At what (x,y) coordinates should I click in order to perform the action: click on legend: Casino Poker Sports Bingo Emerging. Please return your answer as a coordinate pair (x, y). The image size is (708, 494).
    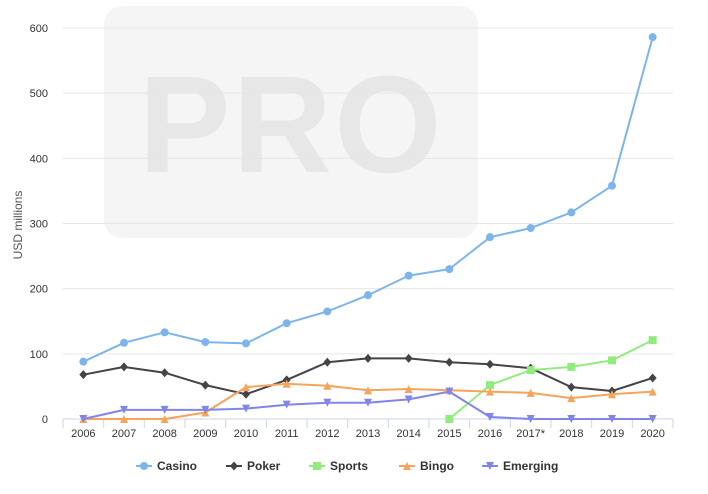
    Looking at the image, I should click on (347, 466).